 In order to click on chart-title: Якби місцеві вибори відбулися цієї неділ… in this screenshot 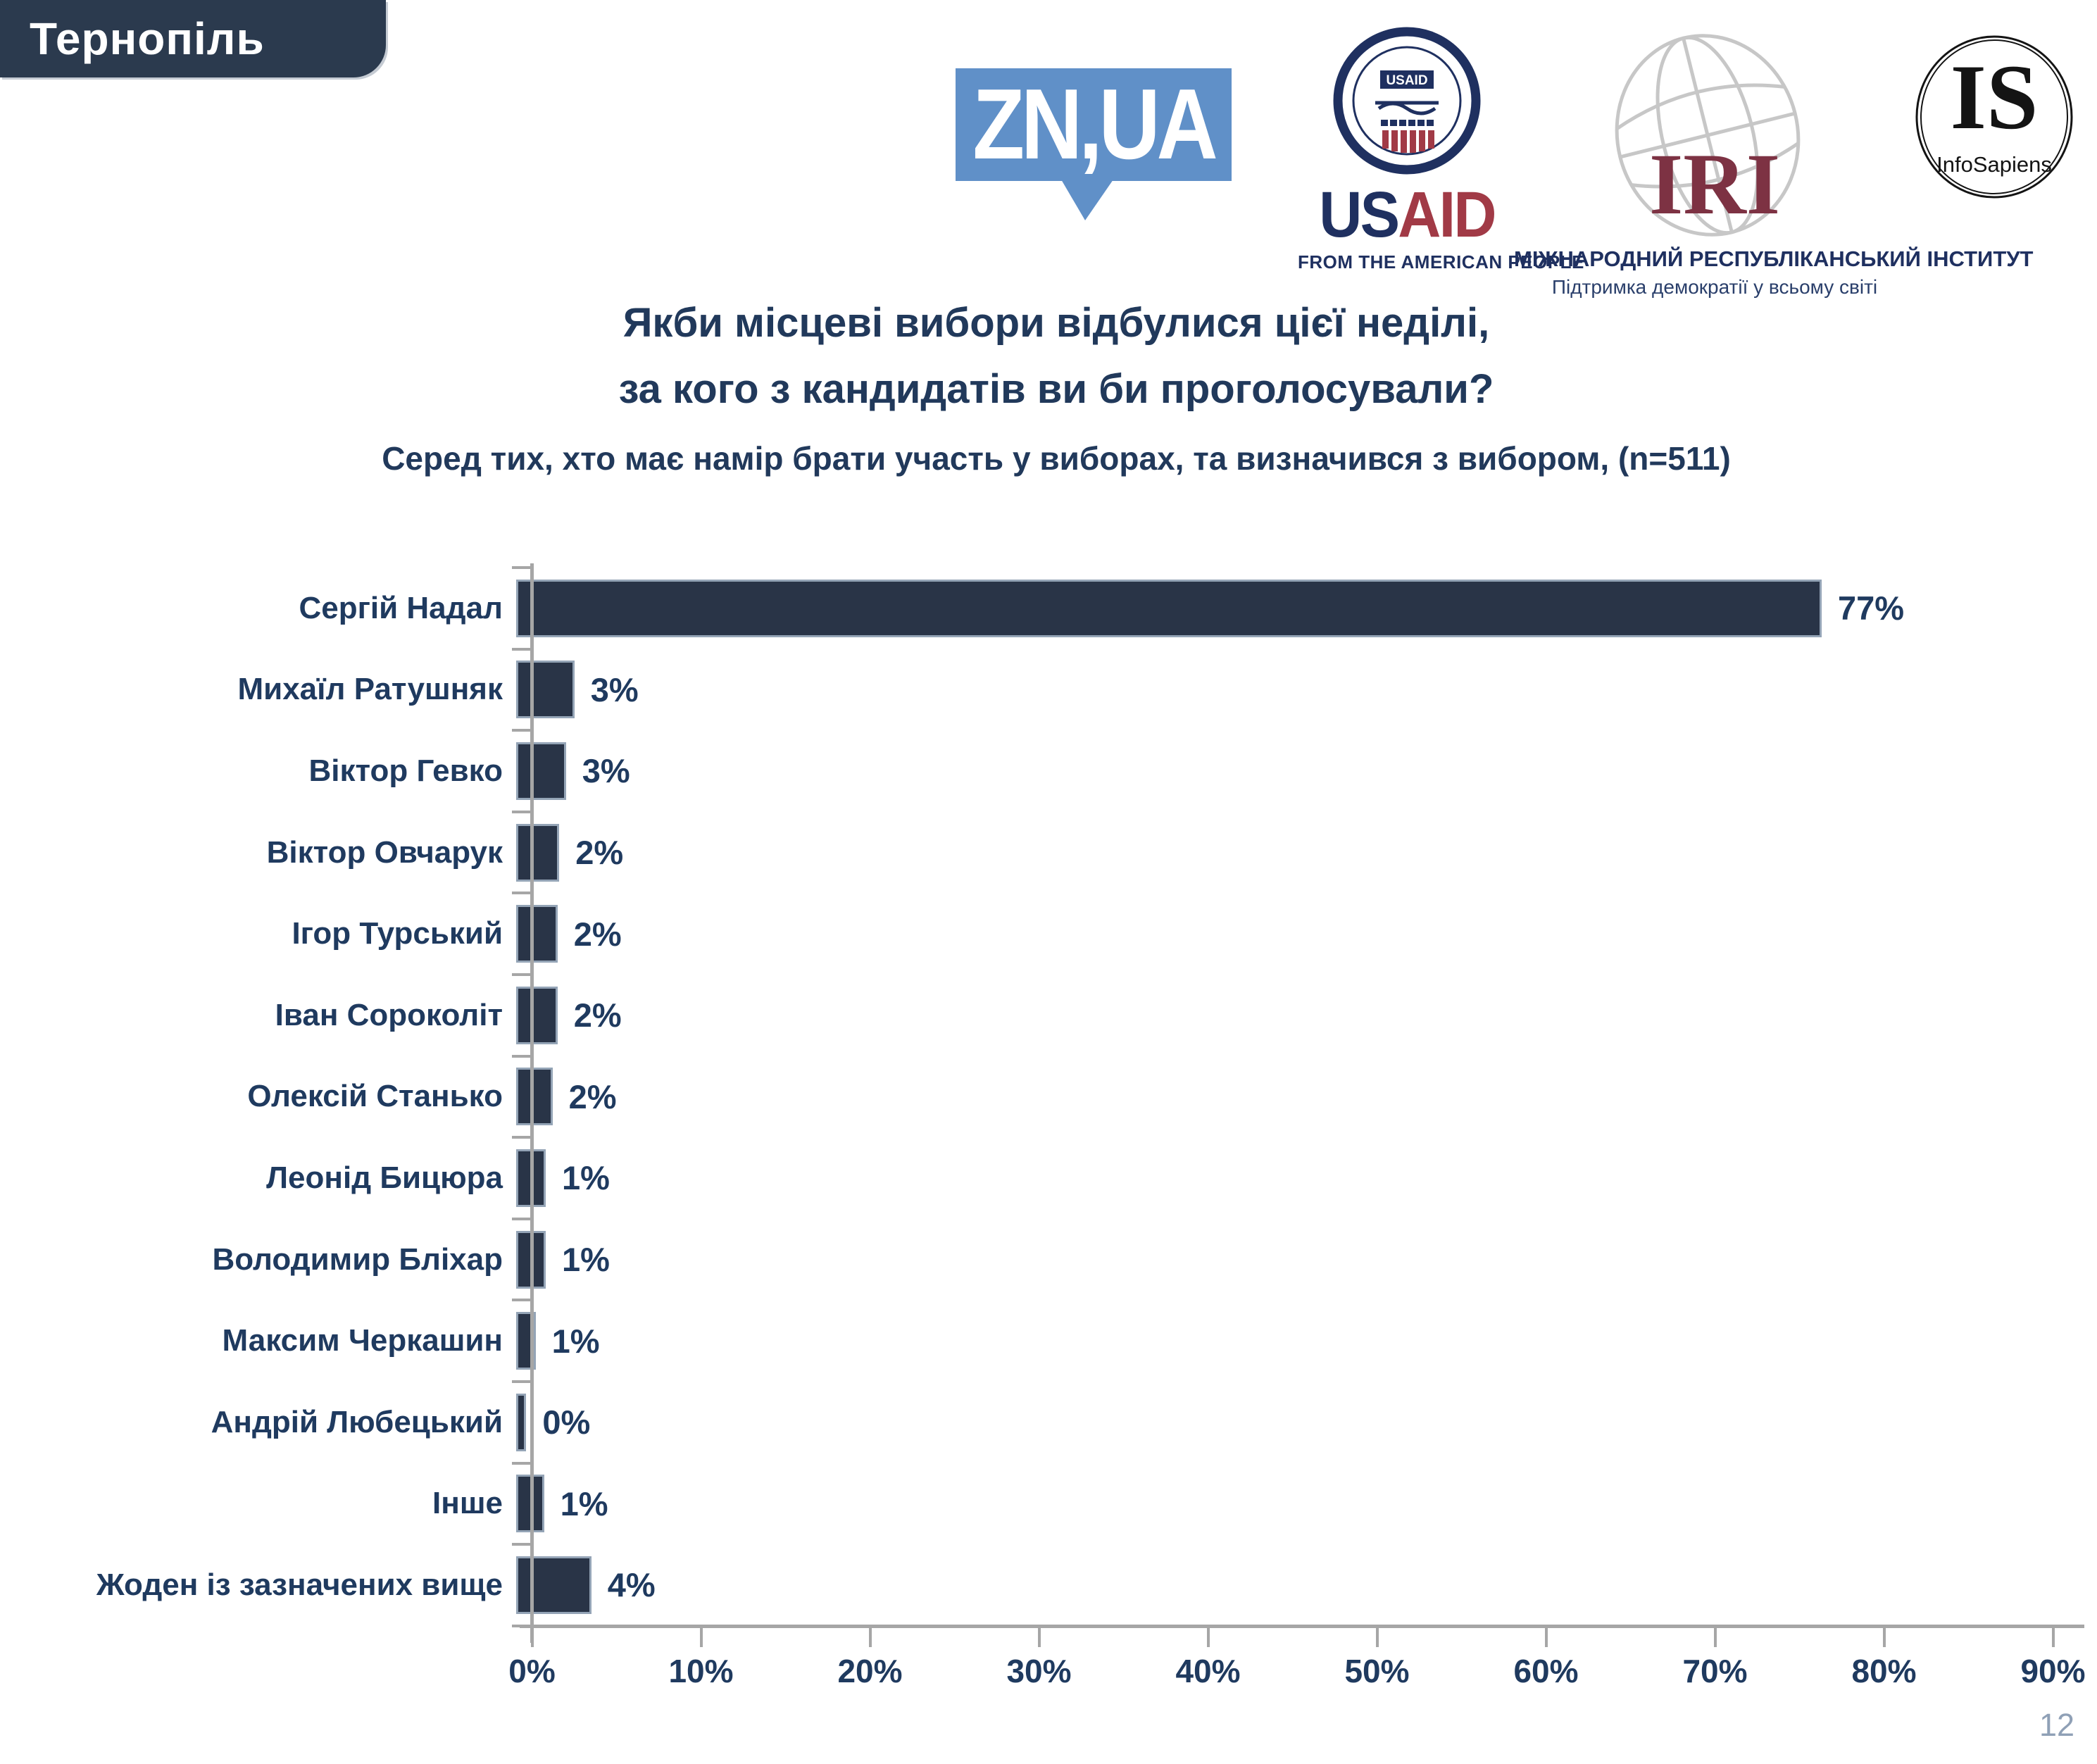, I will do `click(1056, 356)`.